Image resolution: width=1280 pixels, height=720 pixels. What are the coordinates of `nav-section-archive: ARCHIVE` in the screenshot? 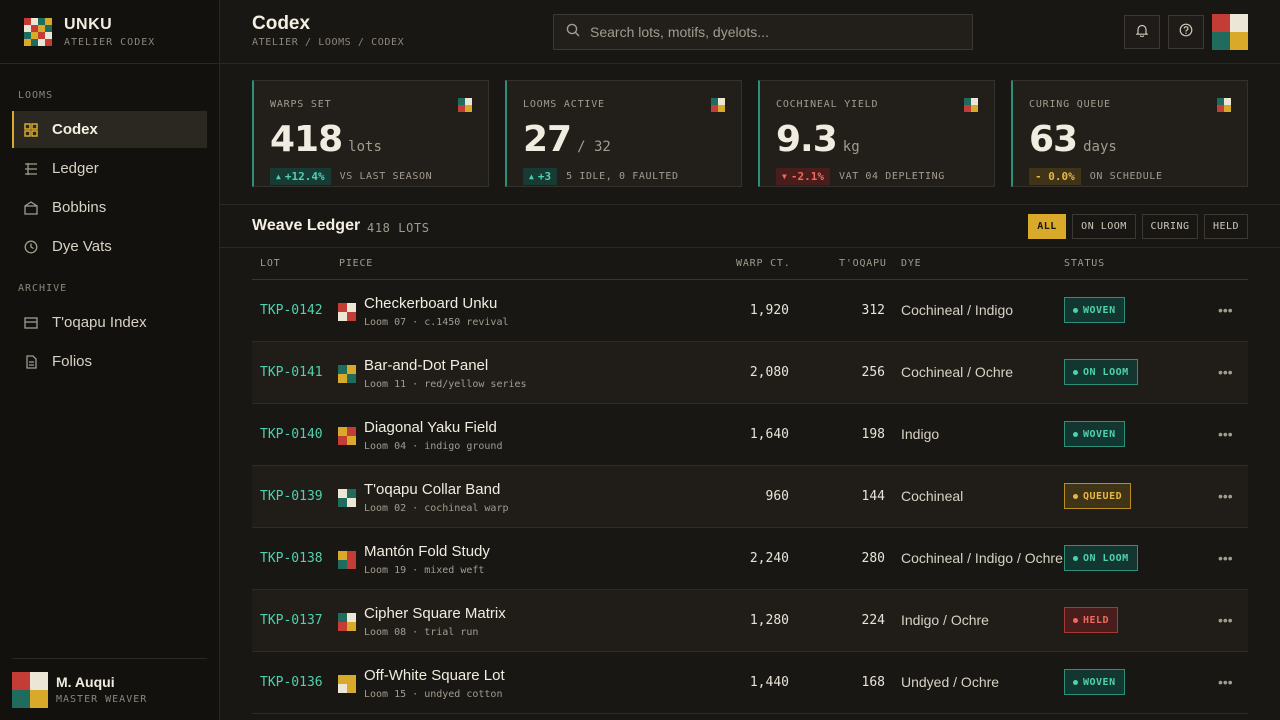 It's located at (43, 288).